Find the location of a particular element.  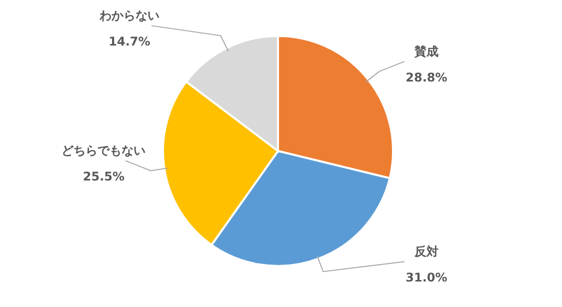

slice-label: 反対 is located at coordinates (426, 251).